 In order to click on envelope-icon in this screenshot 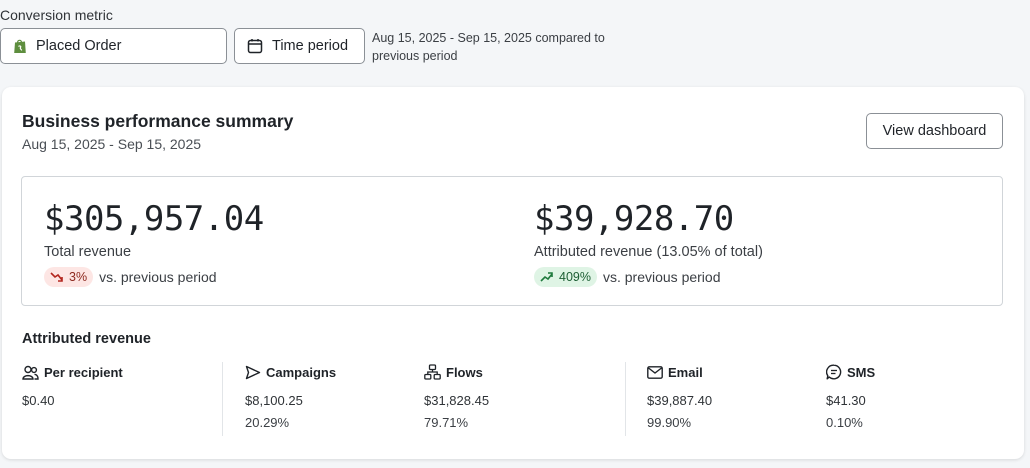, I will do `click(655, 372)`.